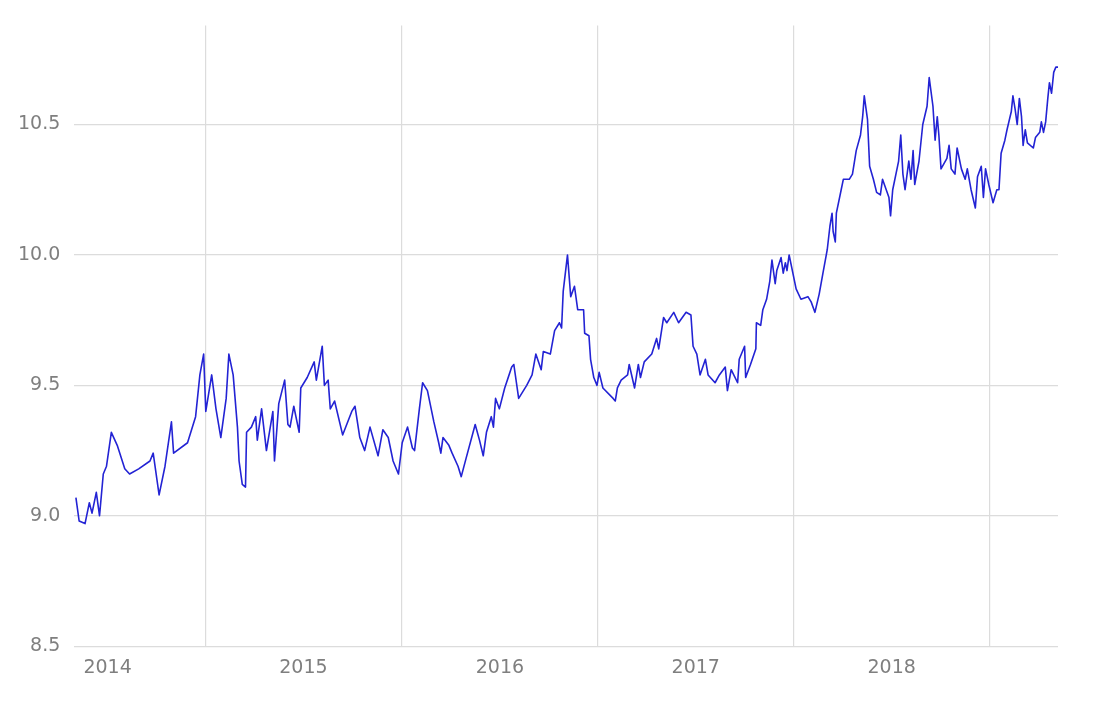  I want to click on y-tick-label: 8.5, so click(45, 644).